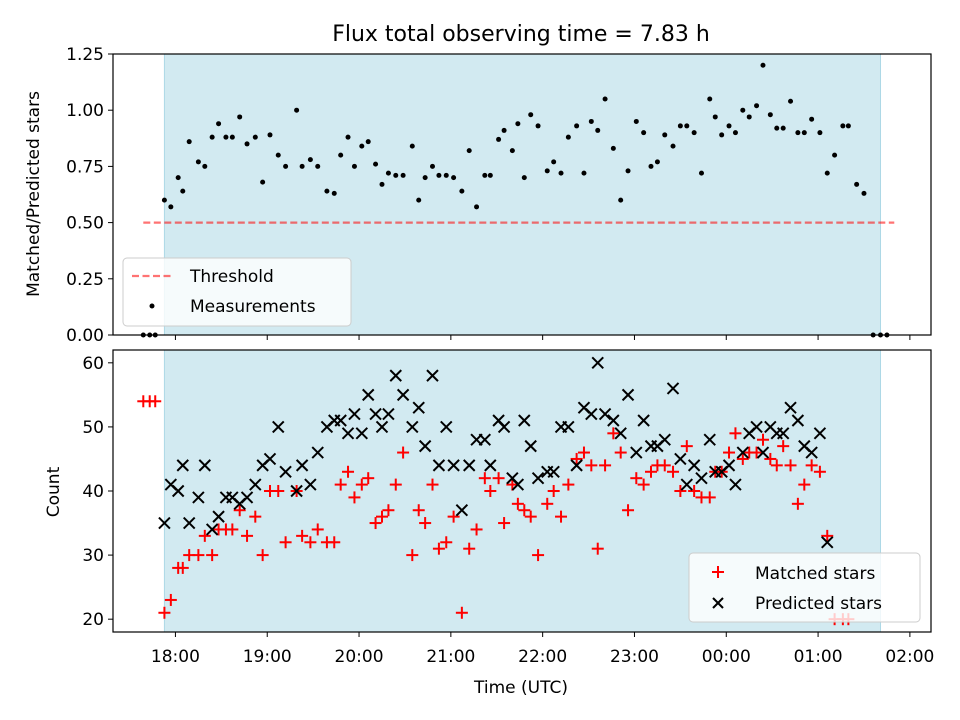  Describe the element at coordinates (93, 428) in the screenshot. I see `bottom-y-tick-label: 50` at that location.